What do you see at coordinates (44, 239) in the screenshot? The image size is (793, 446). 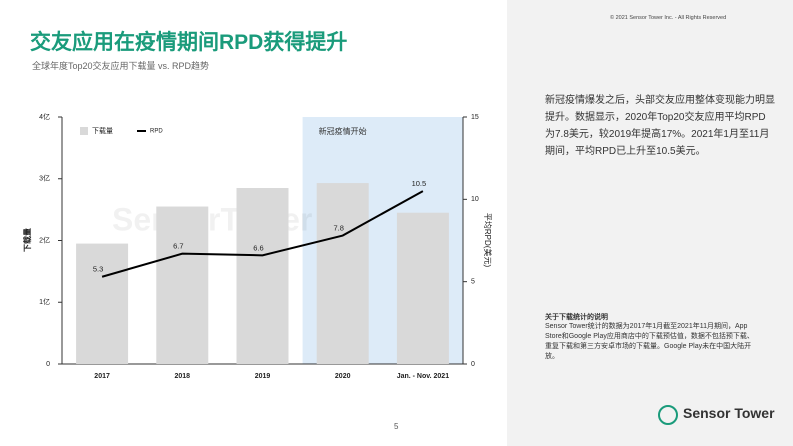 I see `y-tick-label: 2亿` at bounding box center [44, 239].